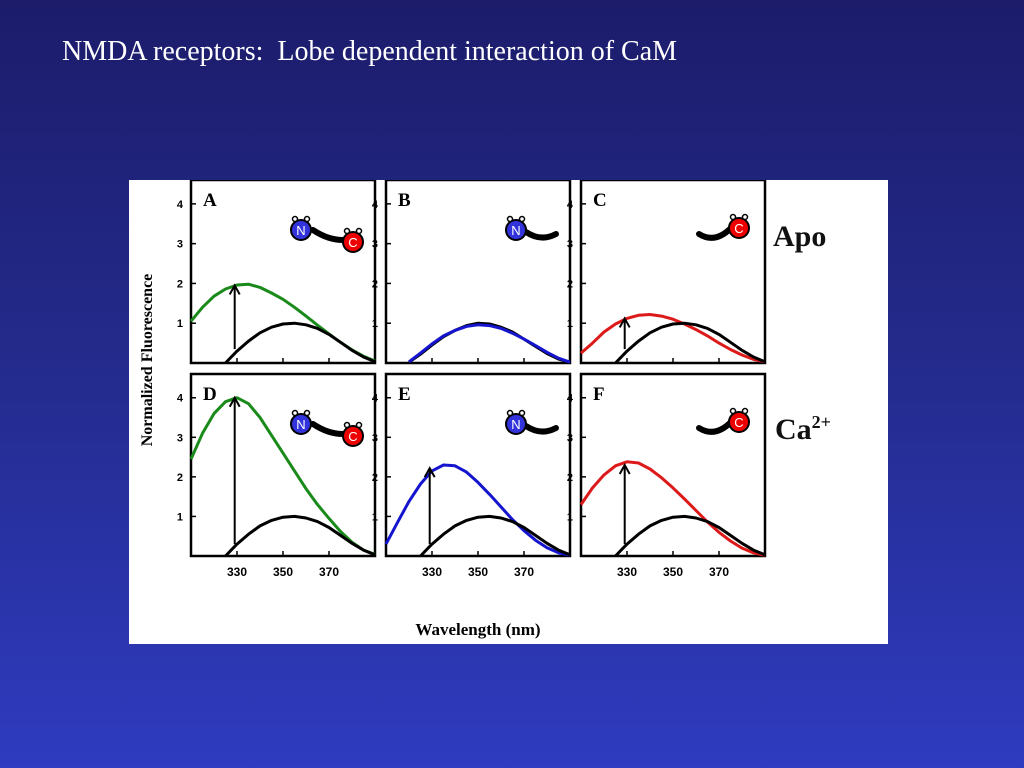  I want to click on panel-b: 1234330350370BN, so click(472, 283).